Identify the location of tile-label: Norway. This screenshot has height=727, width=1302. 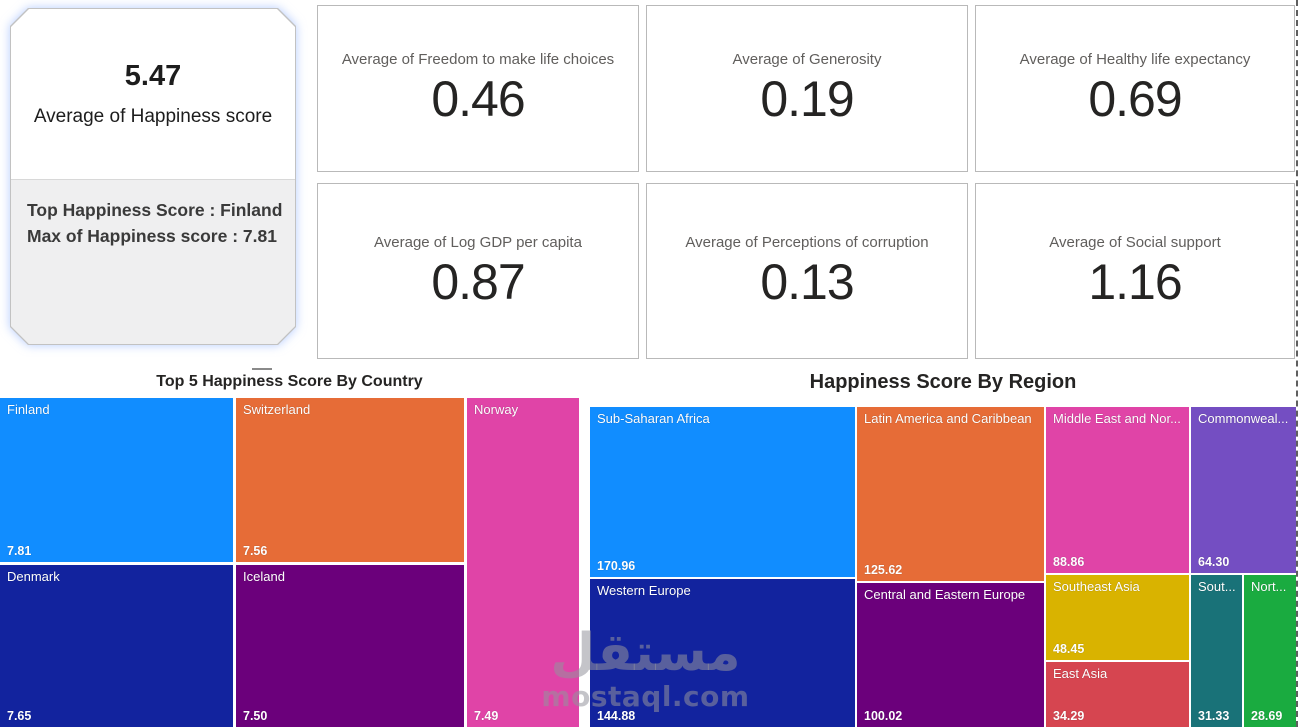
(496, 409).